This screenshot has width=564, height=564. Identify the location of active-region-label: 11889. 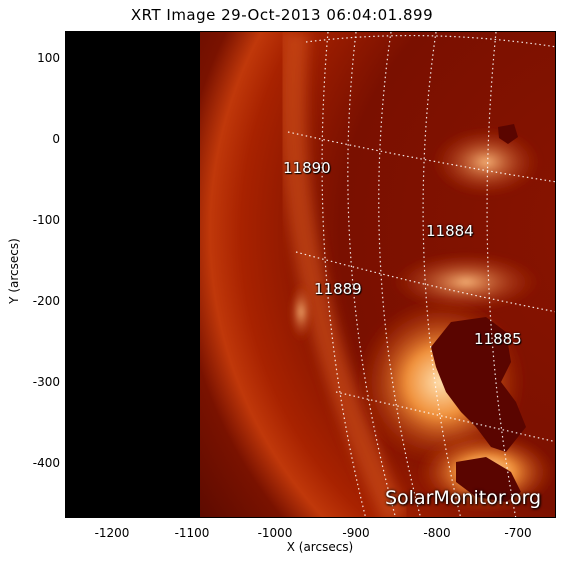
(338, 289).